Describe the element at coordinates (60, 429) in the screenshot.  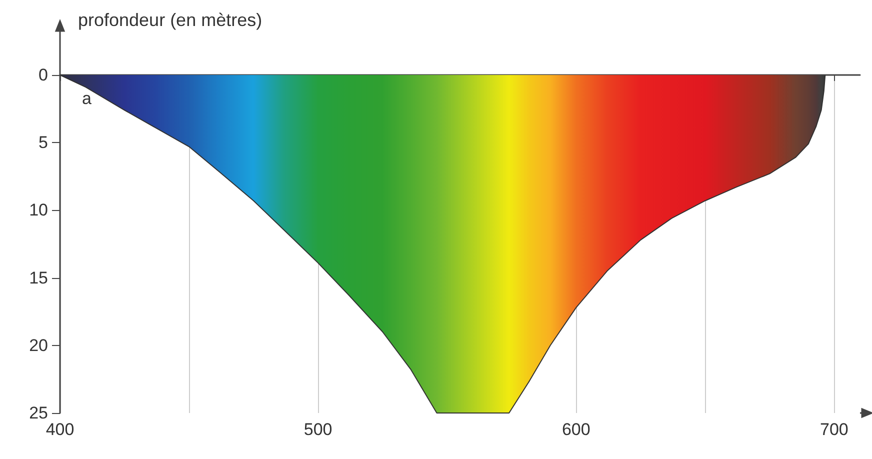
I see `x-tick-label: 400` at that location.